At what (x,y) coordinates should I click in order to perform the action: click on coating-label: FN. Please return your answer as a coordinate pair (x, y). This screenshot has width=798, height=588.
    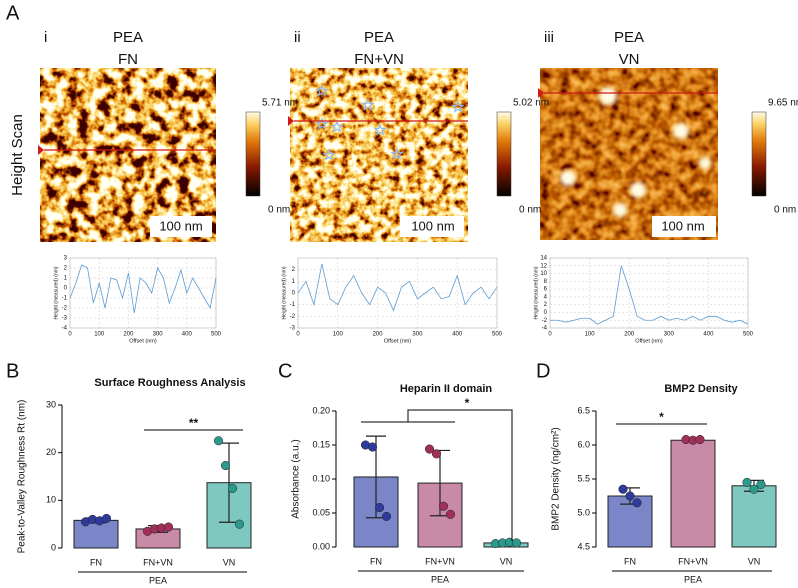
    Looking at the image, I should click on (128, 59).